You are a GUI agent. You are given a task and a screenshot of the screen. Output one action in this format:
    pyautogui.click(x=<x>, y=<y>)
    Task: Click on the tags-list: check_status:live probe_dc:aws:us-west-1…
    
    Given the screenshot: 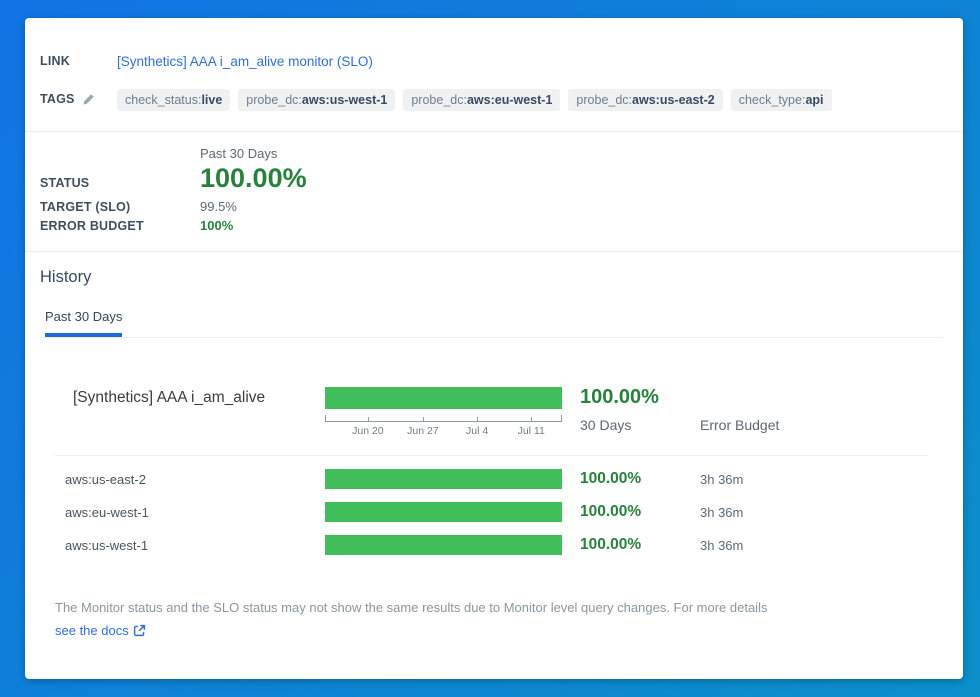 What is the action you would take?
    pyautogui.click(x=474, y=100)
    